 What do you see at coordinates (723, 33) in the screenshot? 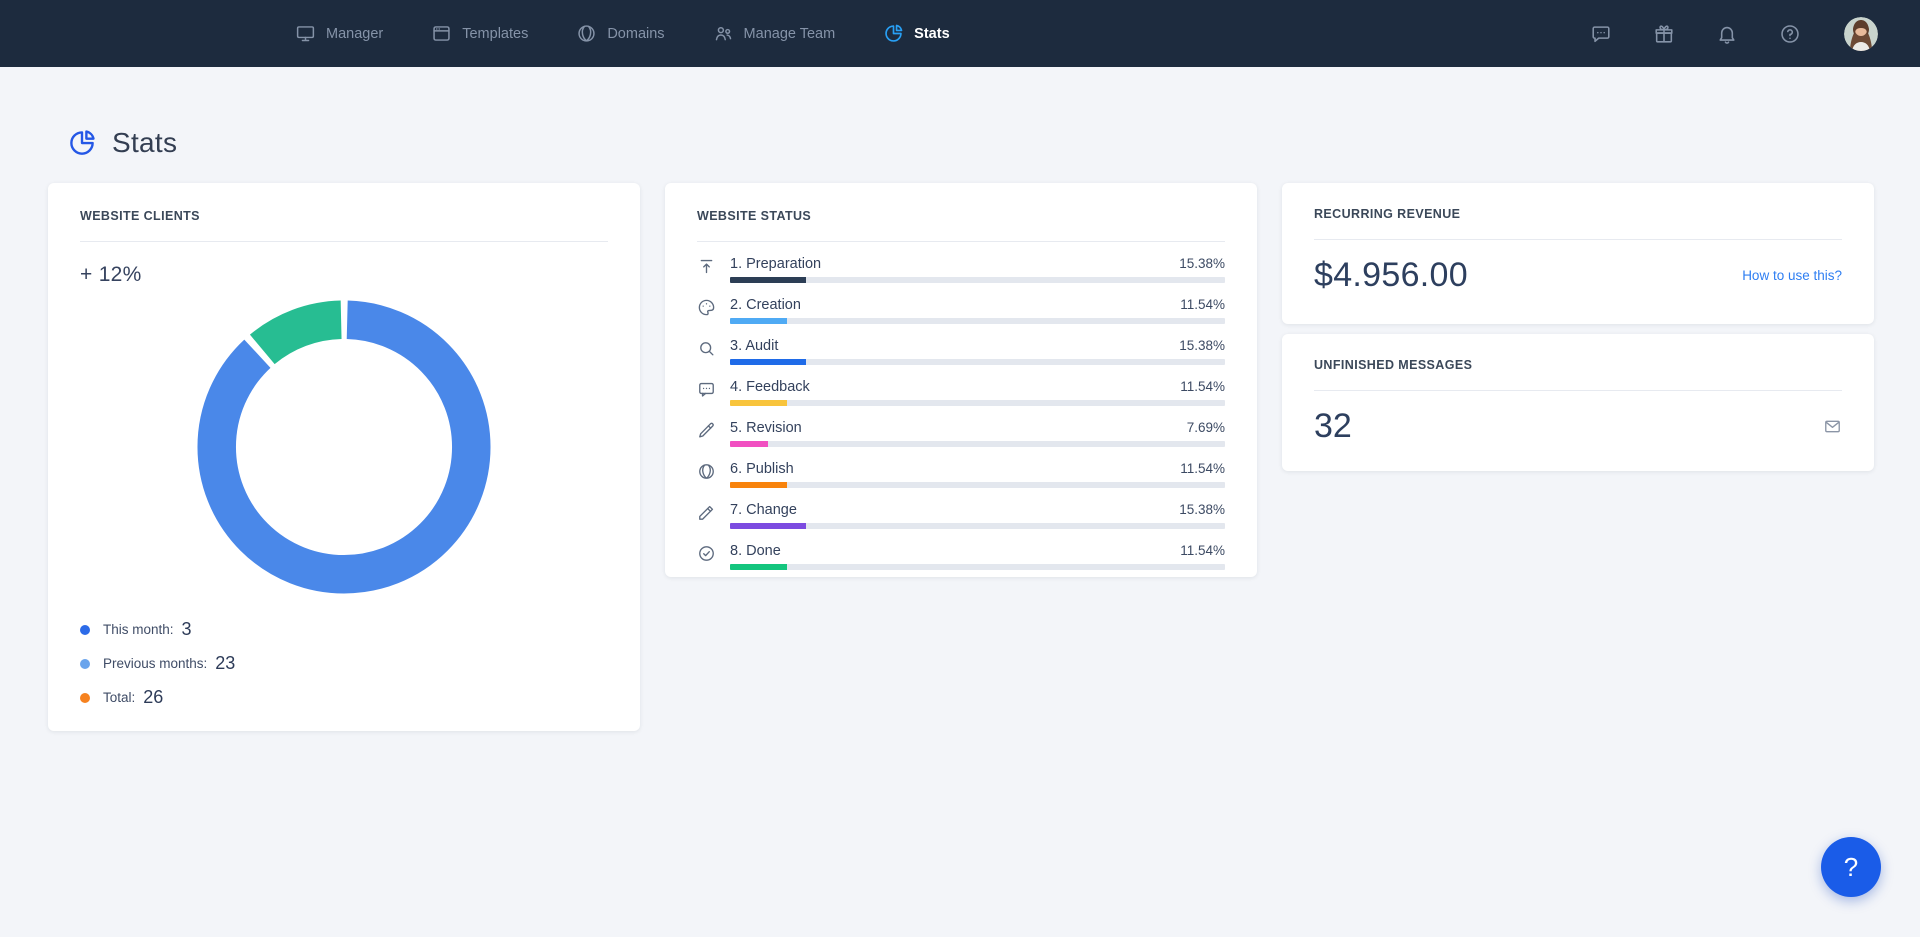
I see `team-icon` at bounding box center [723, 33].